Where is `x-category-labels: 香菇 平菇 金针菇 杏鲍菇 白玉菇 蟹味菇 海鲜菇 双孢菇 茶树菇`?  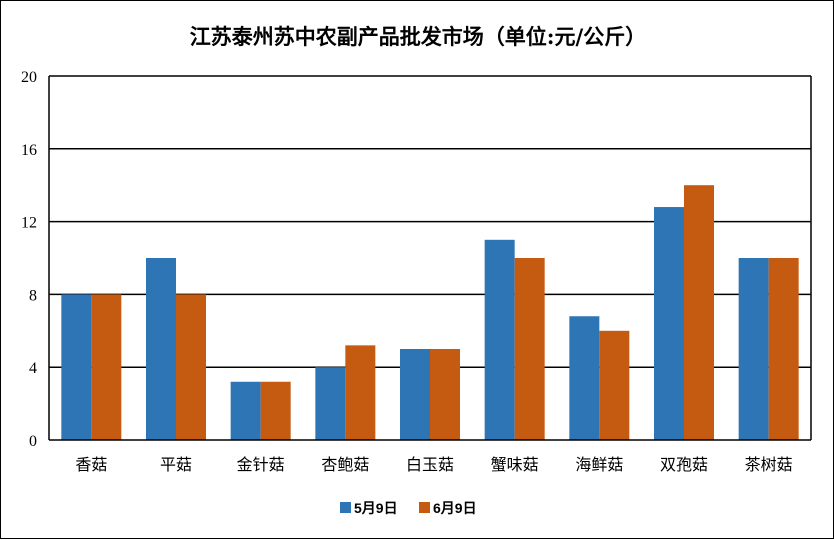
x-category-labels: 香菇 平菇 金针菇 杏鲍菇 白玉菇 蟹味菇 海鲜菇 双孢菇 茶树菇 is located at coordinates (433, 464).